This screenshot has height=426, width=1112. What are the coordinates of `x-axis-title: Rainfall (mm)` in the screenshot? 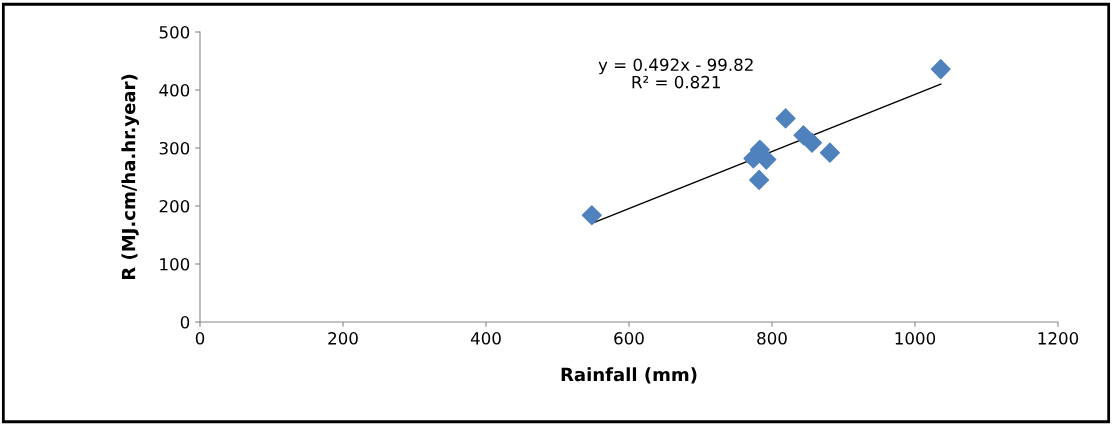 It's located at (629, 375).